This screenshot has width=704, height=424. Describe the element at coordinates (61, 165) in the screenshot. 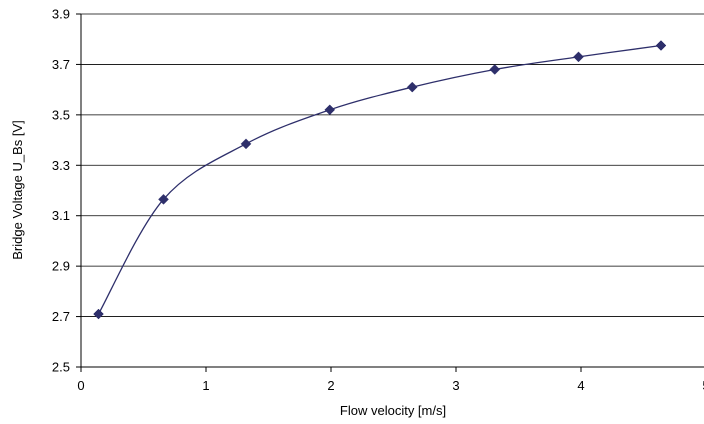

I see `y-tick-label-4: 3.3` at that location.